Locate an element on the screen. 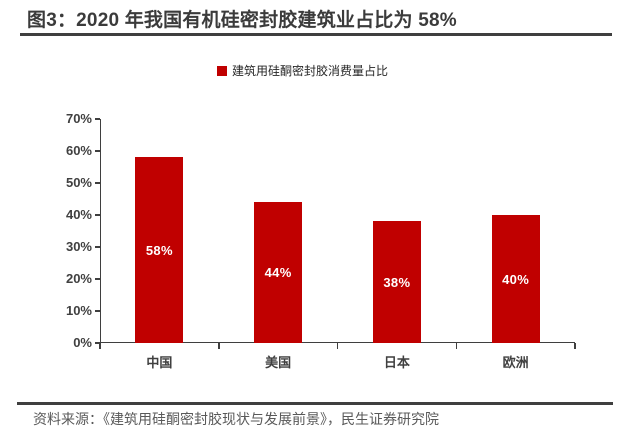 The width and height of the screenshot is (641, 442). bar-data-label: 44% is located at coordinates (278, 273).